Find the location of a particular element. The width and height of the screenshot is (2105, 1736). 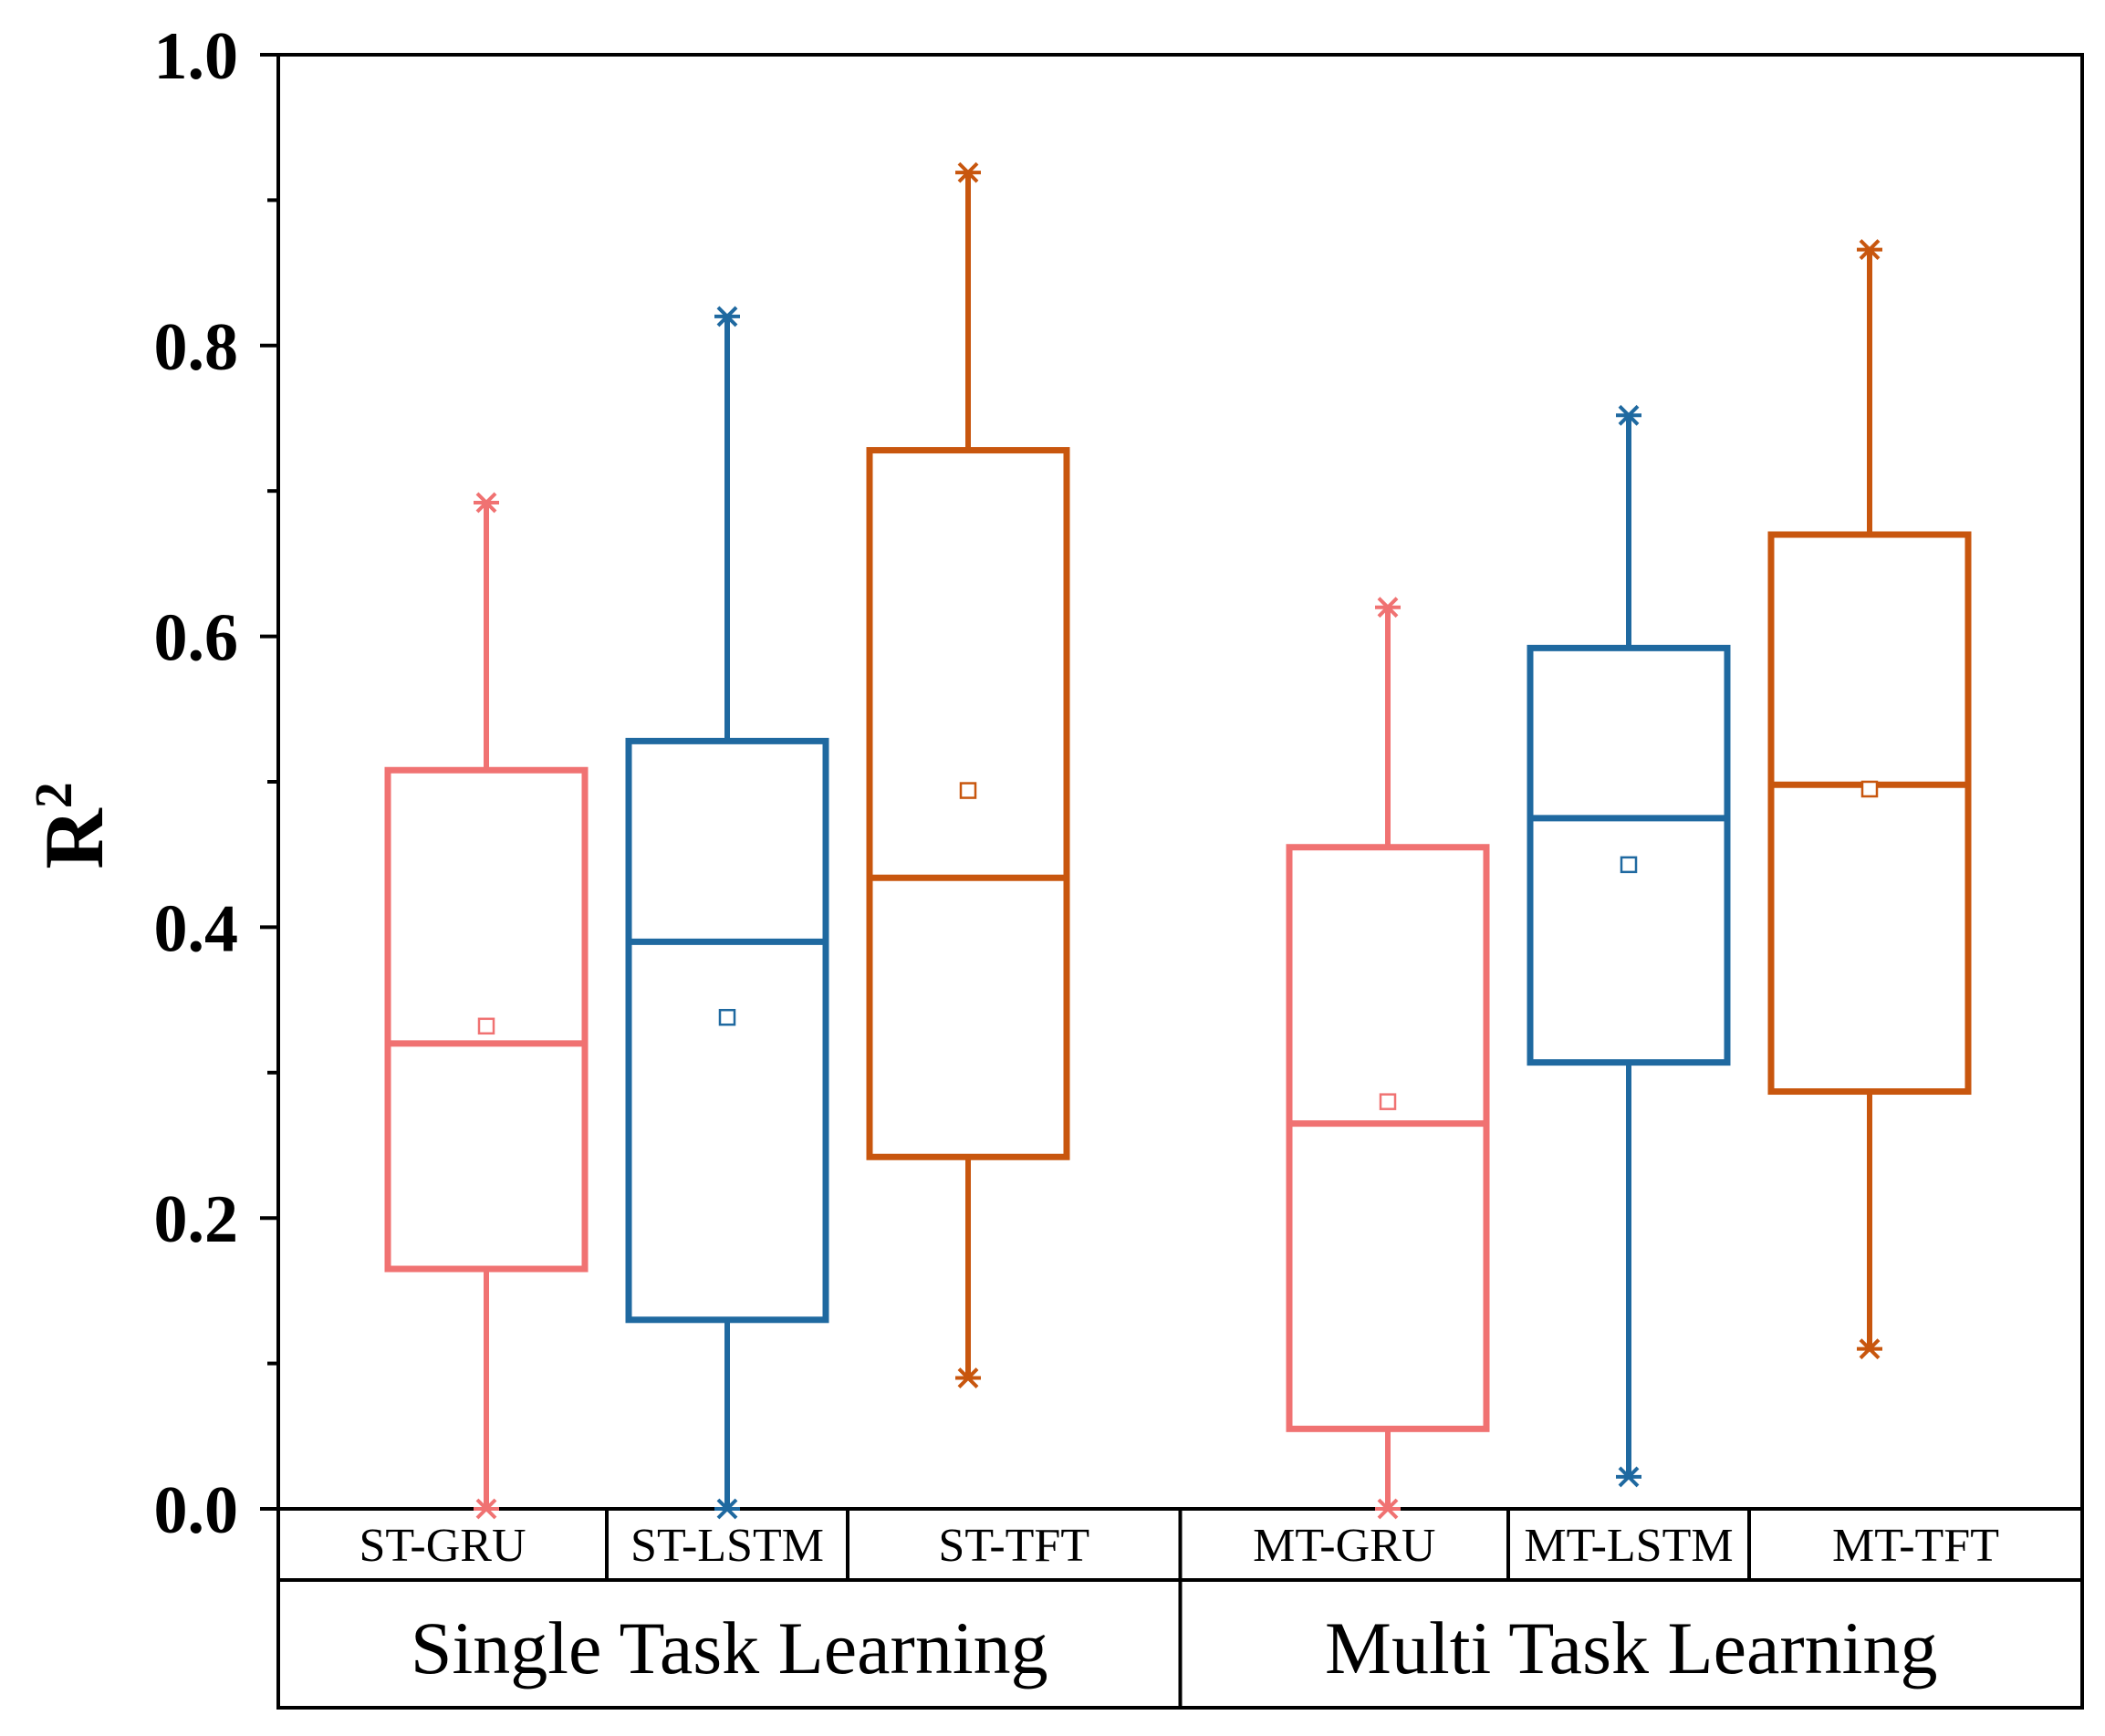

category-label: ST-TFT is located at coordinates (1013, 1546).